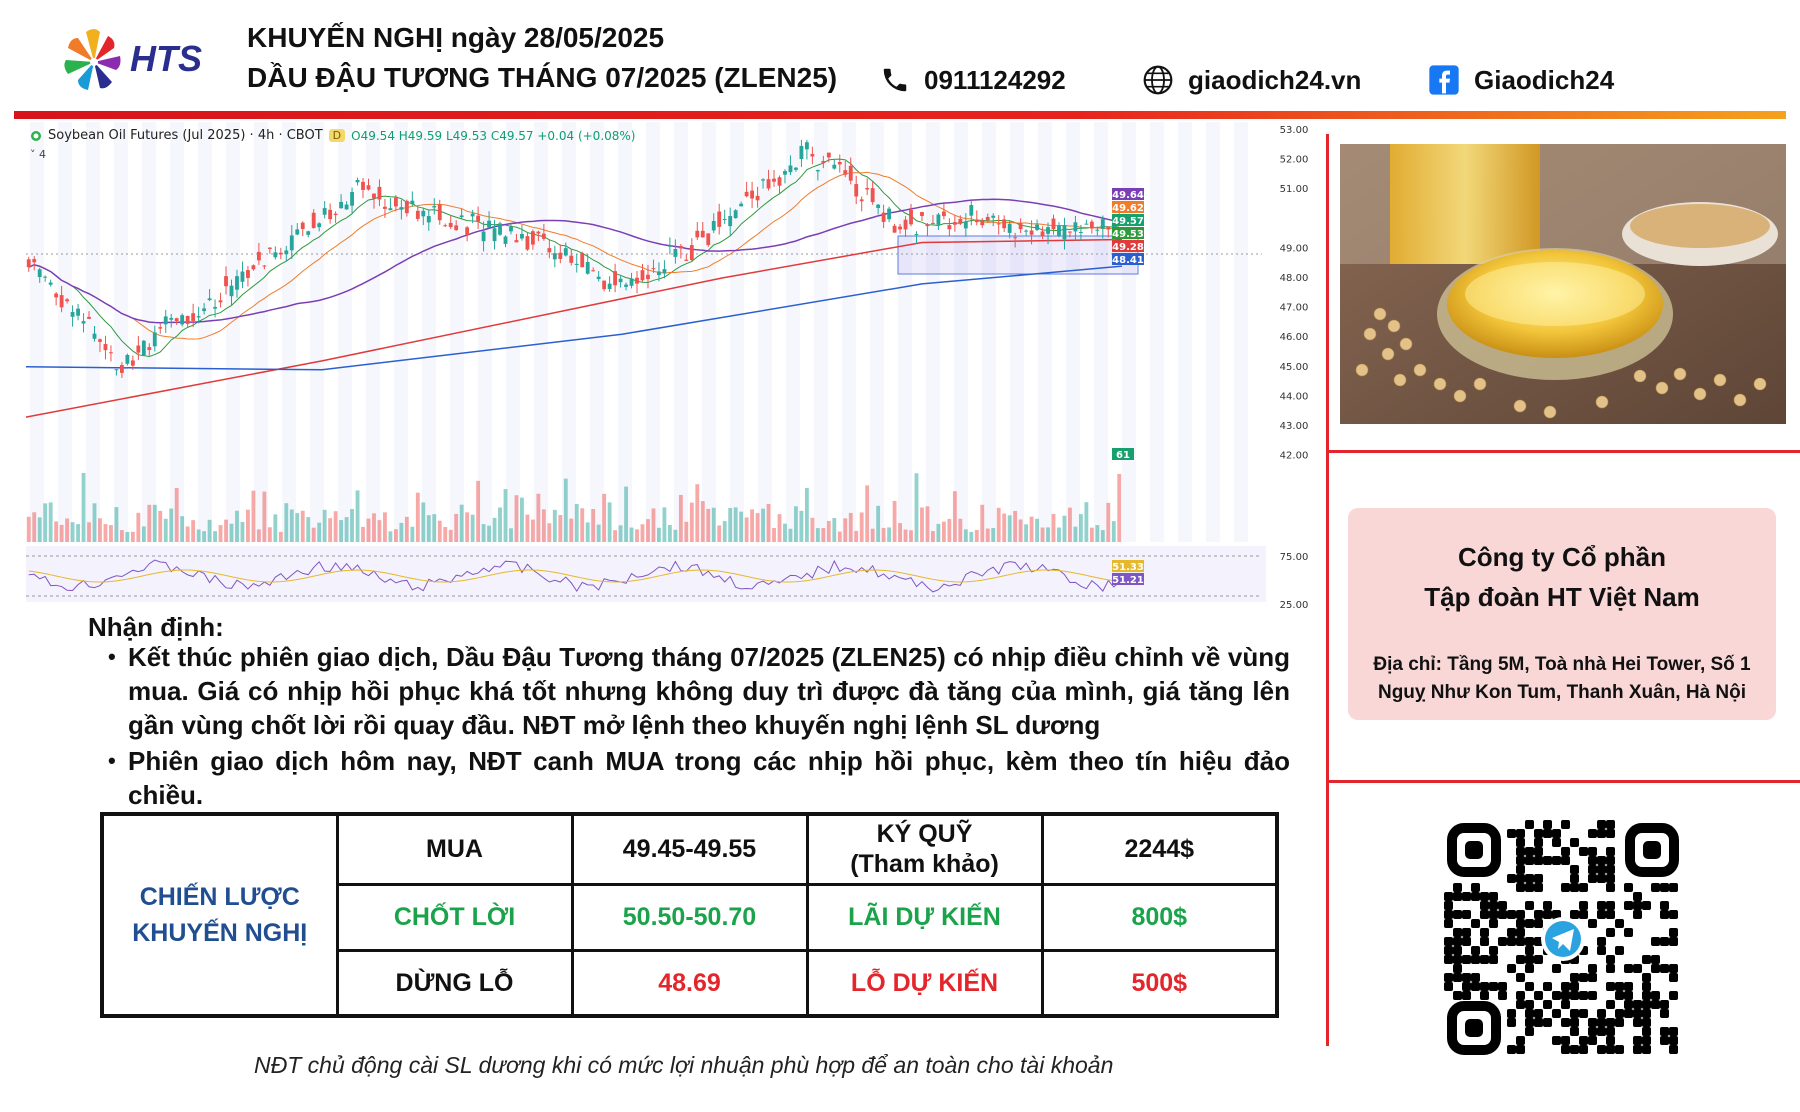 Image resolution: width=1800 pixels, height=1112 pixels. Describe the element at coordinates (42, 154) in the screenshot. I see `indicator-count: 4` at that location.